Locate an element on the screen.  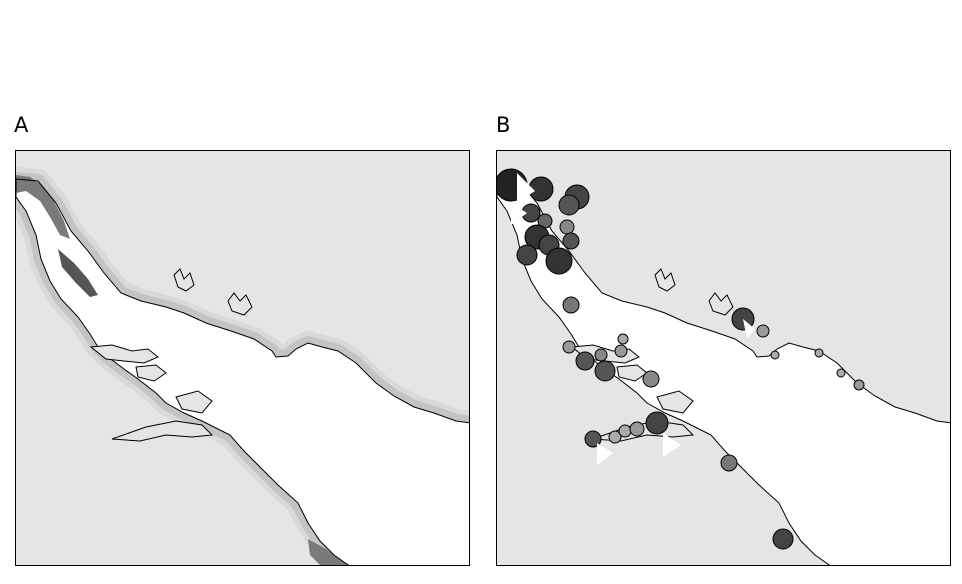
shade-patch-west is located at coordinates (78, 273).